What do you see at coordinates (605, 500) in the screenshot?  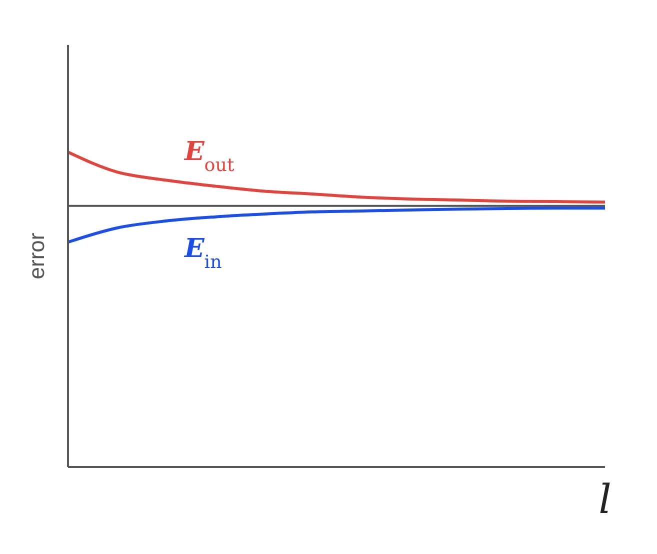 I see `x-axis-title: l` at bounding box center [605, 500].